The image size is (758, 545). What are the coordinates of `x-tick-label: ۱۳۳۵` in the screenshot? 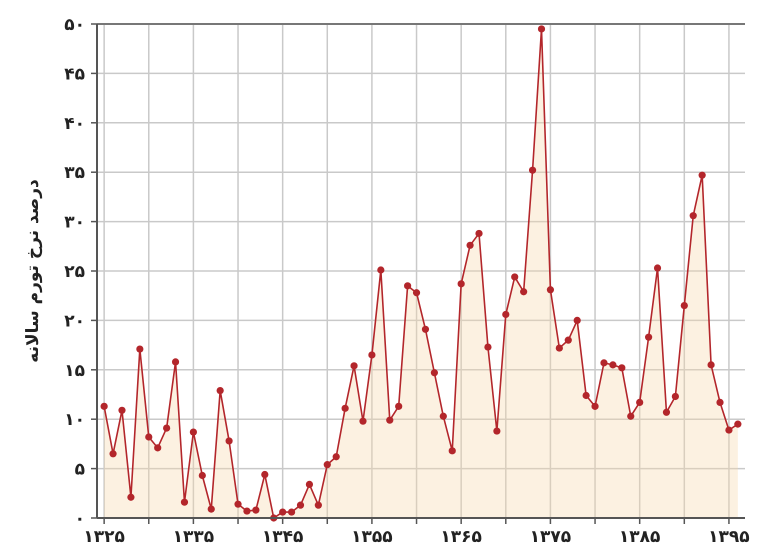 It's located at (193, 536).